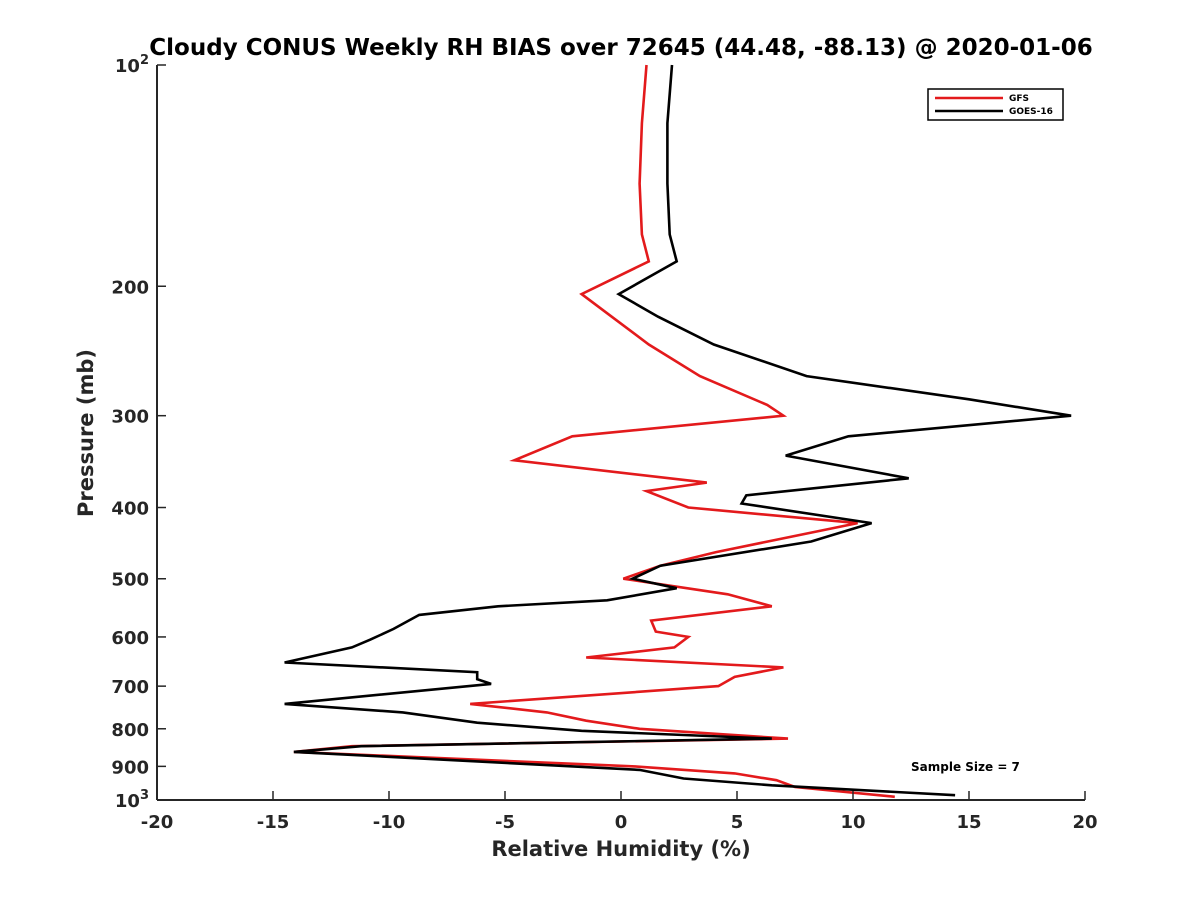 The height and width of the screenshot is (900, 1200). Describe the element at coordinates (968, 822) in the screenshot. I see `x-tick-label: 15` at that location.